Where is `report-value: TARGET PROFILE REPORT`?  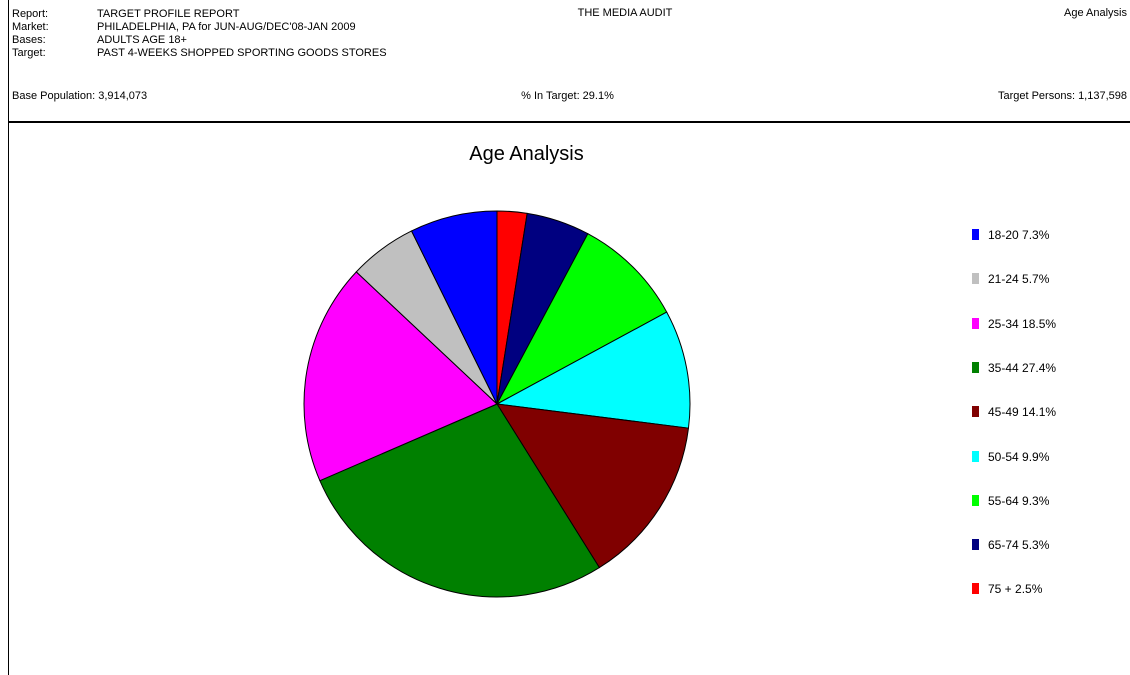 report-value: TARGET PROFILE REPORT is located at coordinates (168, 14).